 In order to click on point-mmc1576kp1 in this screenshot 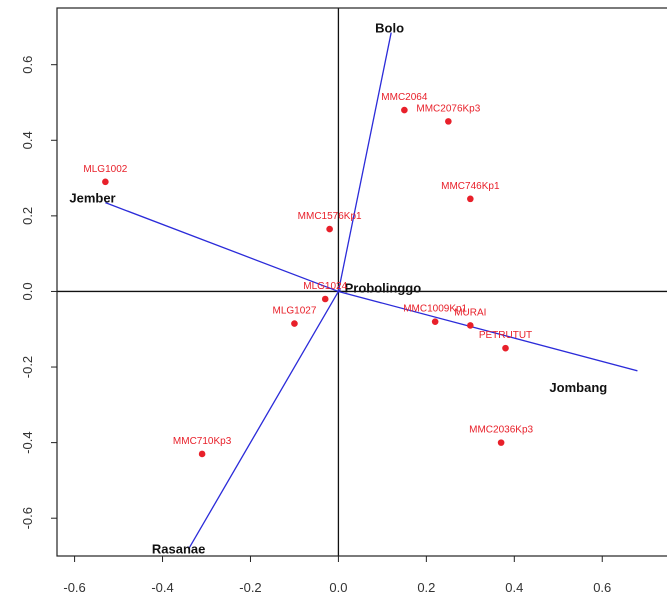, I will do `click(329, 229)`.